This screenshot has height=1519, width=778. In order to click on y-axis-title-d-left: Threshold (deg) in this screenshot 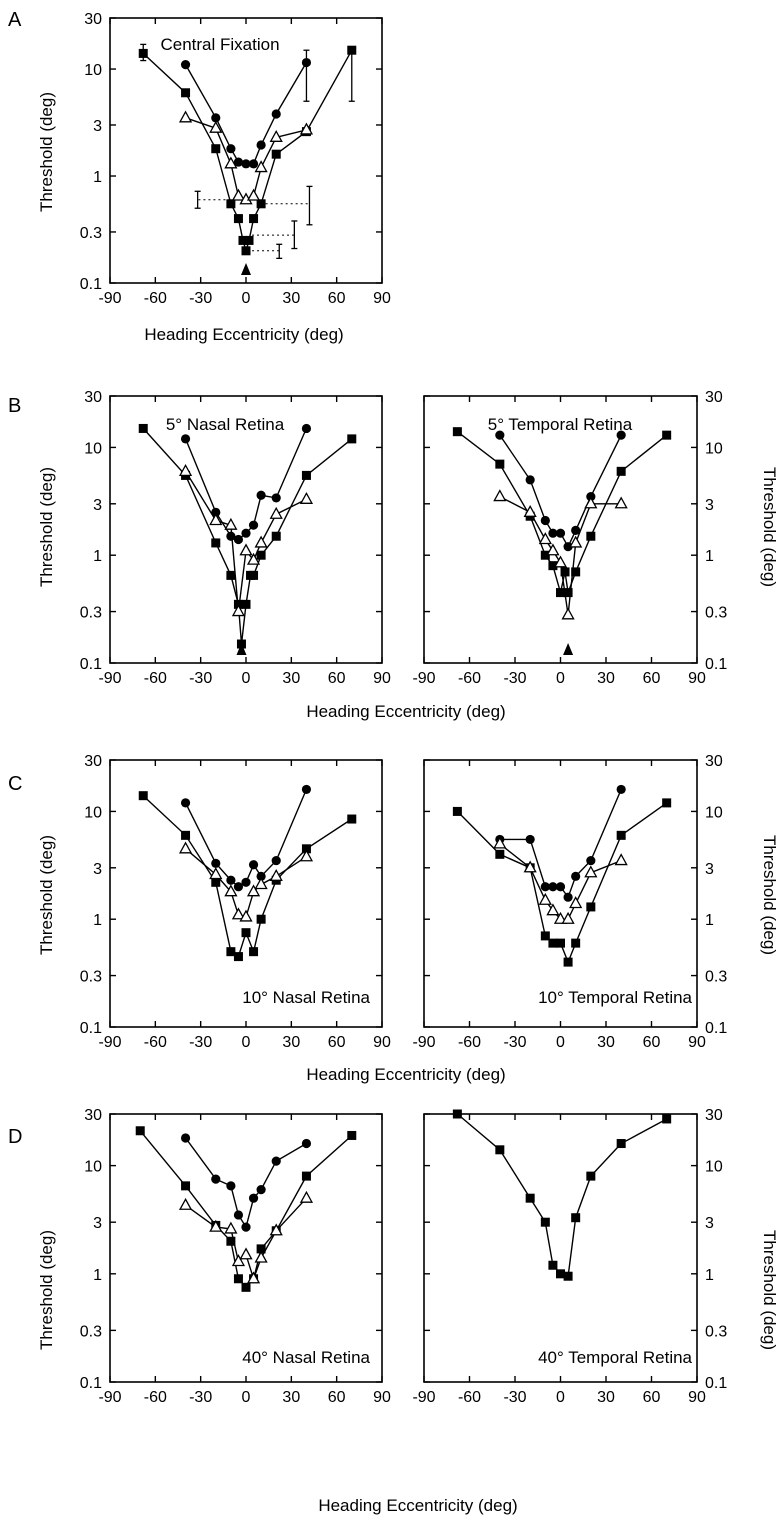, I will do `click(46, 1290)`.